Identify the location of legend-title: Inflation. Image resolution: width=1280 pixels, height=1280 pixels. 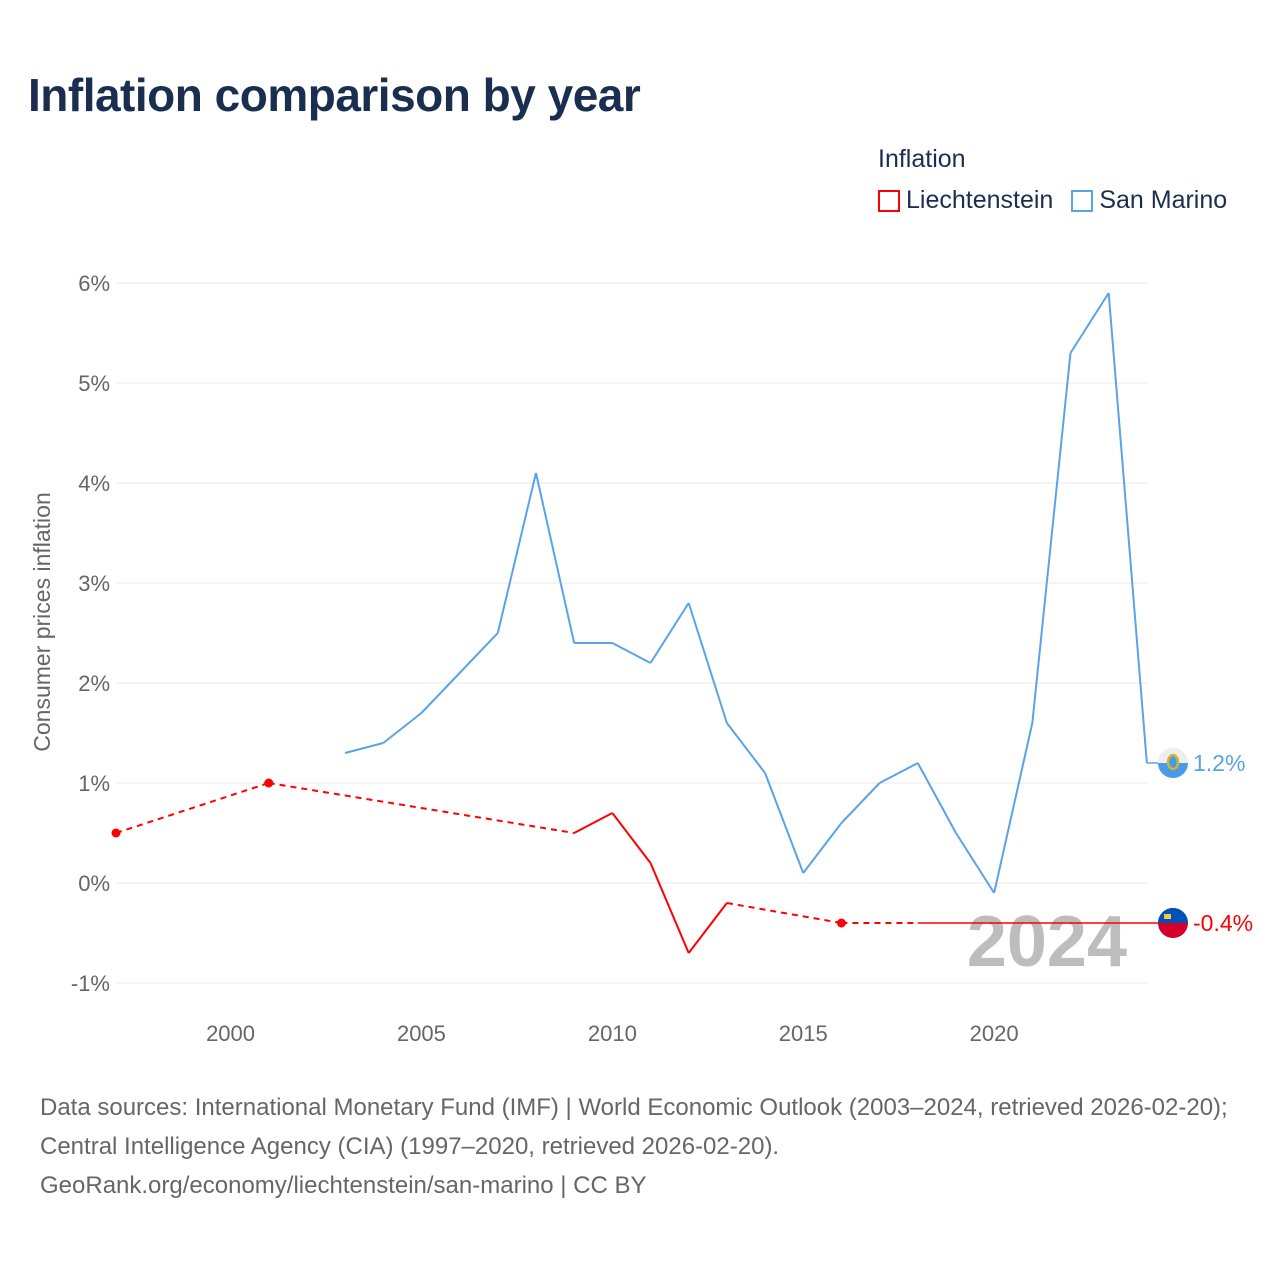
(922, 159).